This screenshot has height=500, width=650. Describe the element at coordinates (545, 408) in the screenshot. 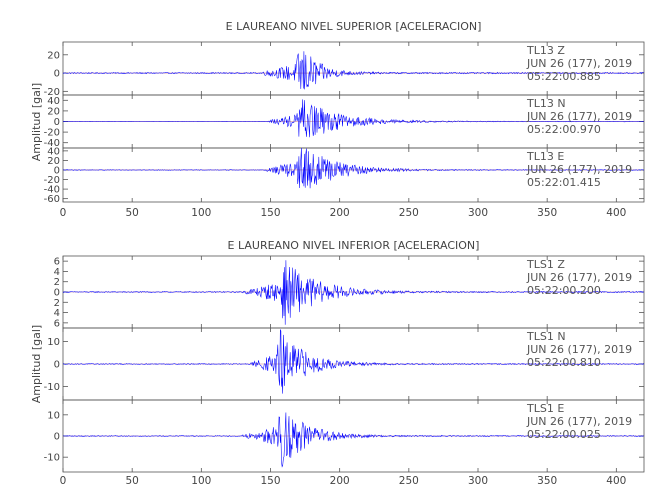

I see `station-info-line: TLS1 E` at that location.